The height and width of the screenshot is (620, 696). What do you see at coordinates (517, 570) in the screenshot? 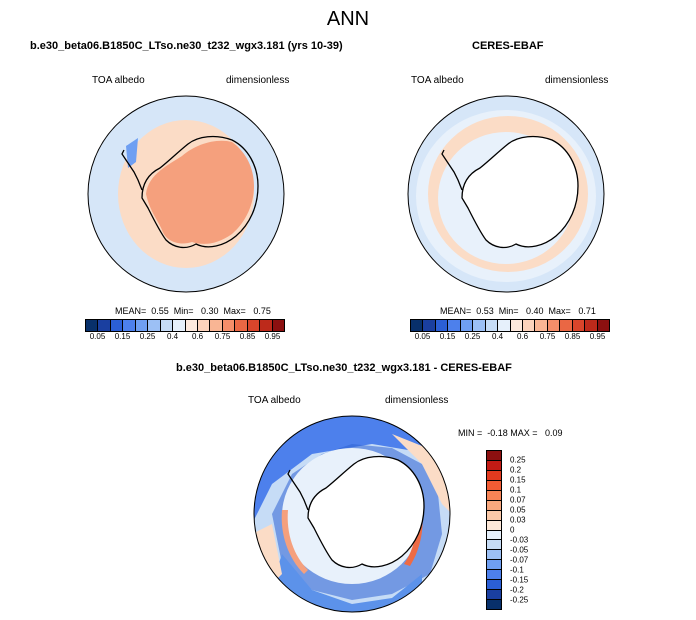
I see `colorbar3-tick-label: -0.1` at bounding box center [517, 570].